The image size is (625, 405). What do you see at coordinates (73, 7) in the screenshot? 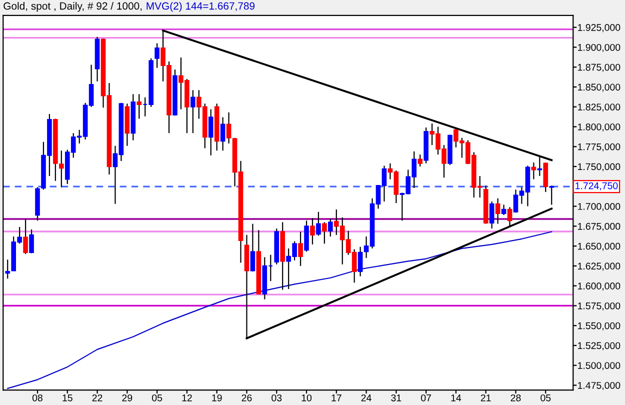
I see `chart-title: Gold, spot , Daily, # 92 / 1000,` at bounding box center [73, 7].